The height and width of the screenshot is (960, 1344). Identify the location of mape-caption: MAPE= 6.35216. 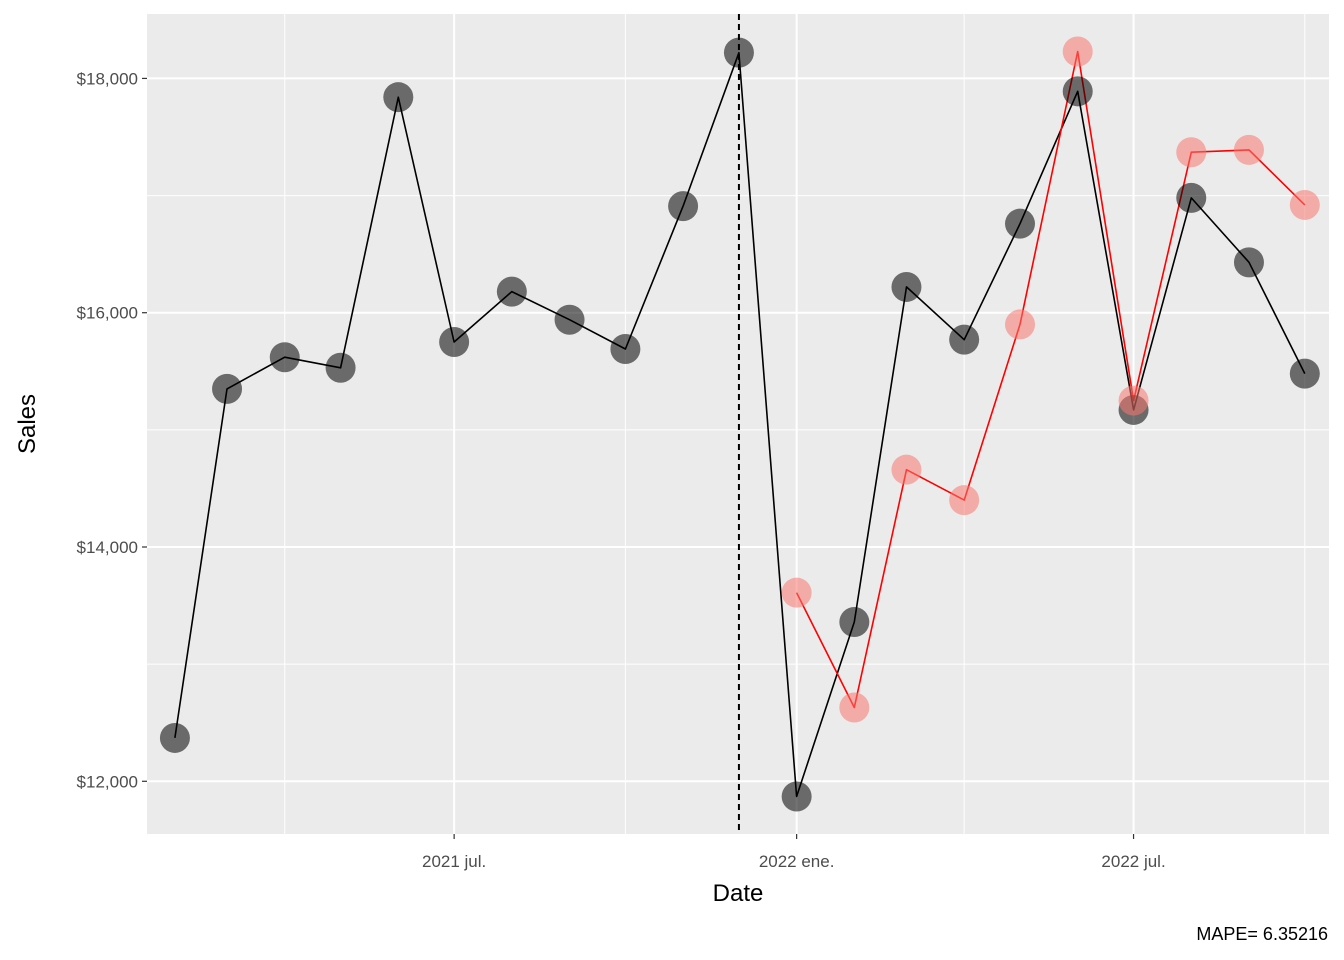
(1262, 934).